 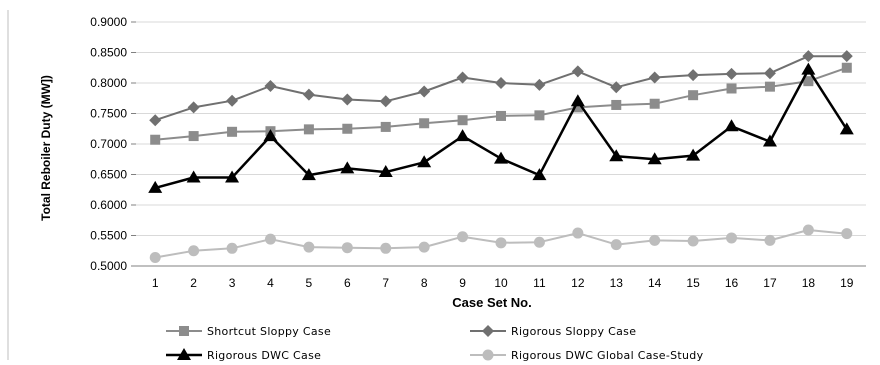 What do you see at coordinates (578, 283) in the screenshot?
I see `x-tick-label-12: 12` at bounding box center [578, 283].